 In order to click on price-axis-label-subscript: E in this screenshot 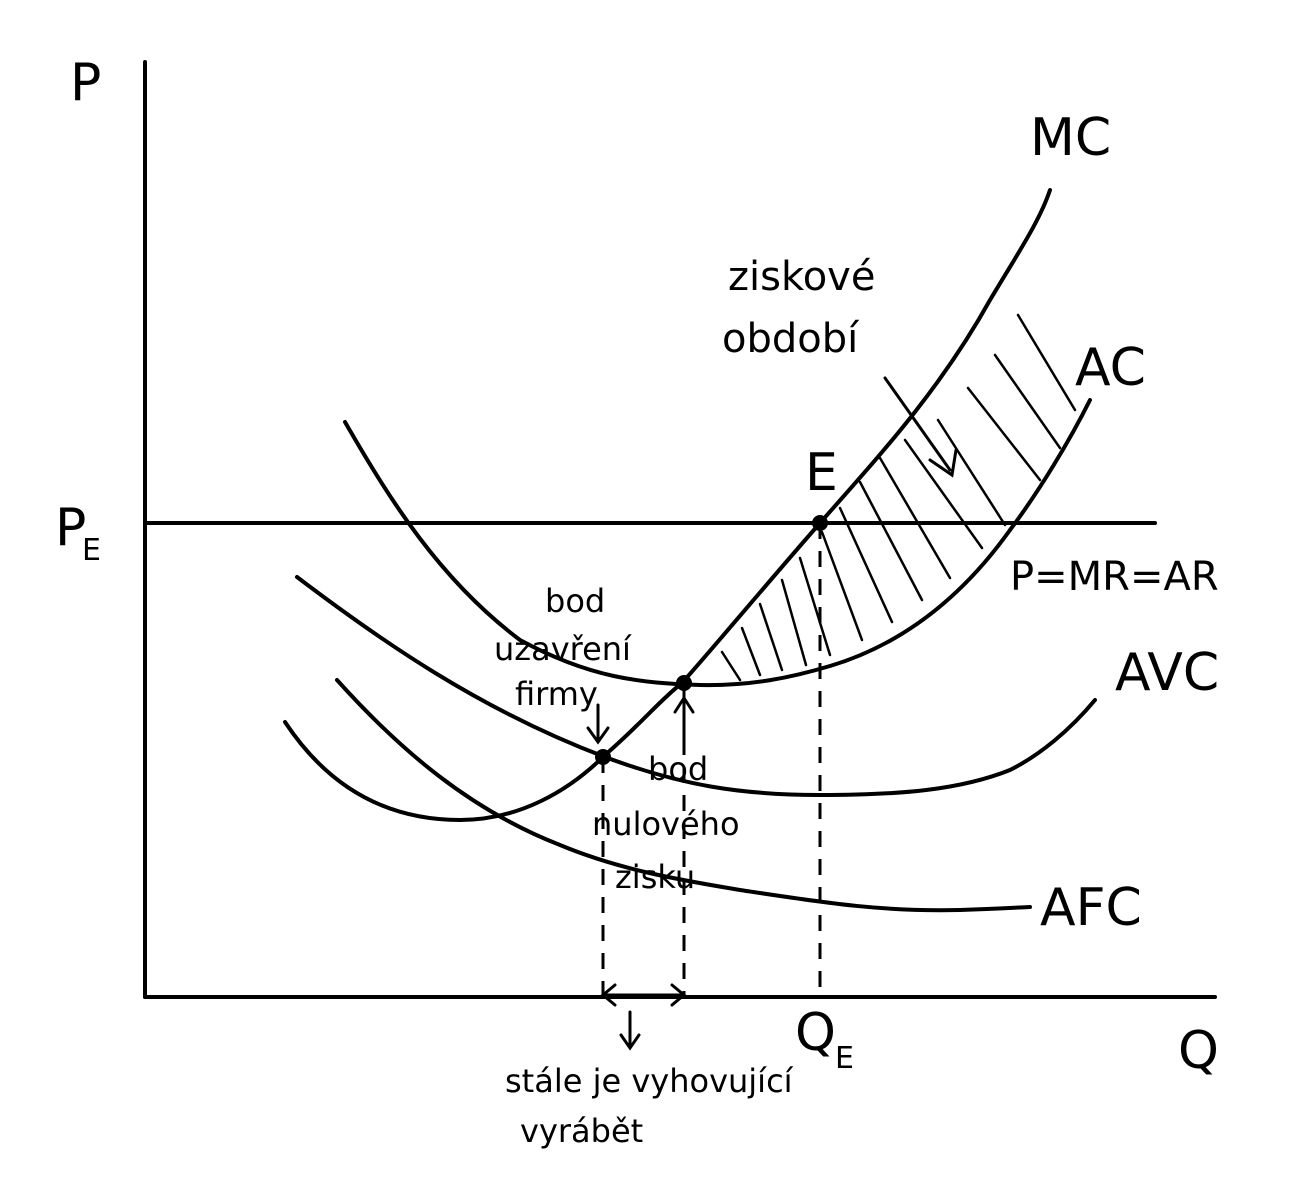, I will do `click(91, 550)`.